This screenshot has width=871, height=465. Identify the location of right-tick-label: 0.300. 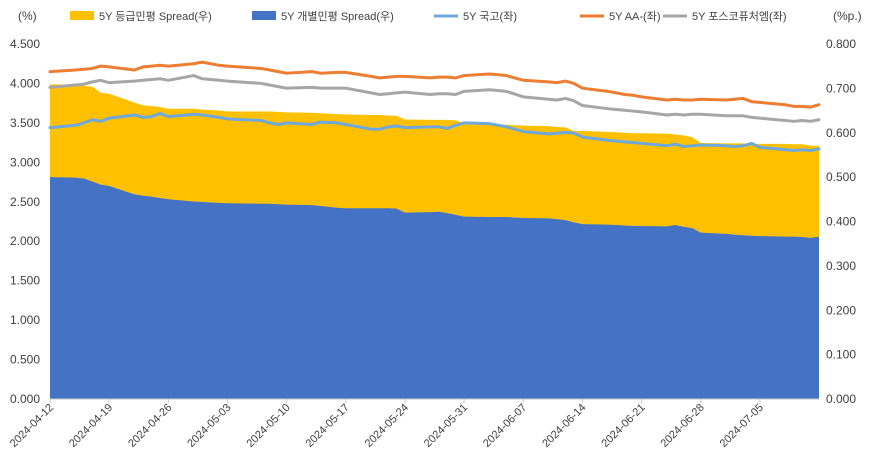
(841, 266).